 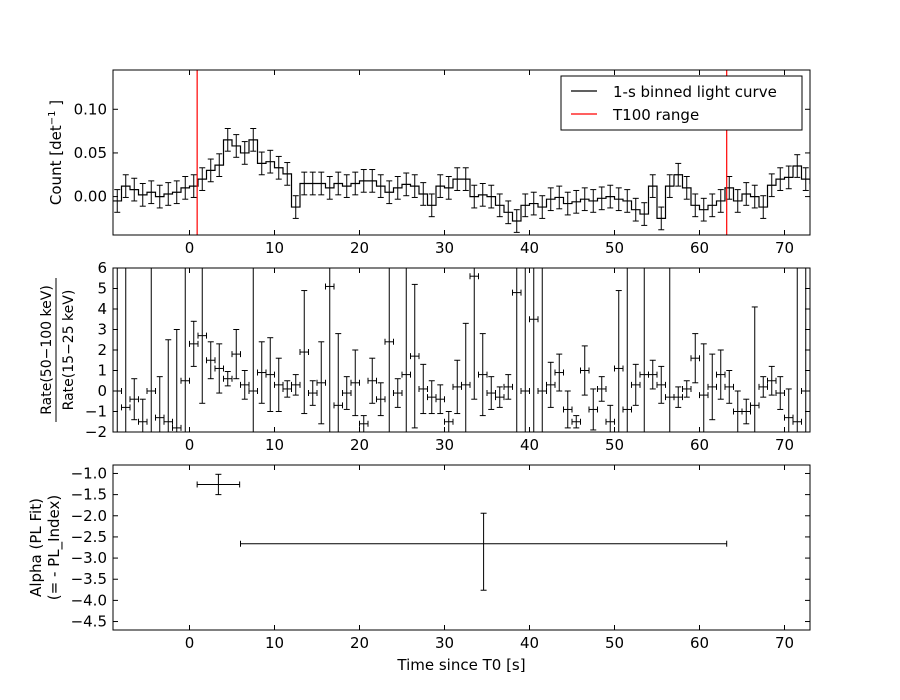 I want to click on y-tick-label: 0.05, so click(x=90, y=153).